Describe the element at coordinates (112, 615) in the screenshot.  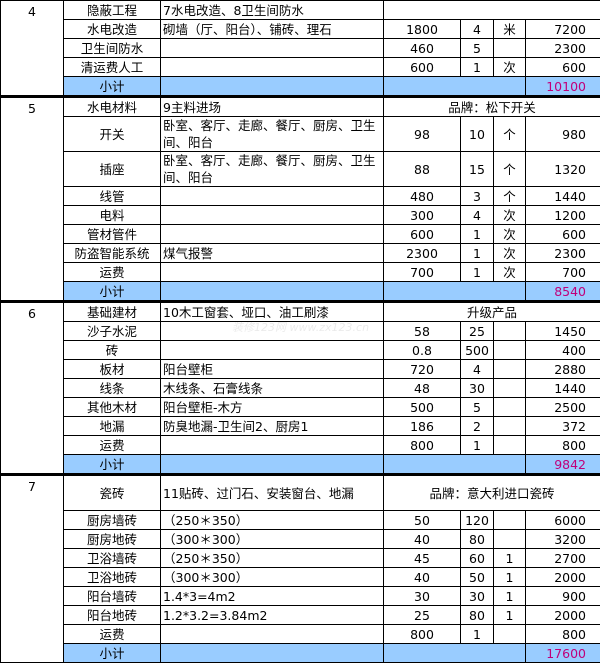
I see `item-name: 阳台地砖` at that location.